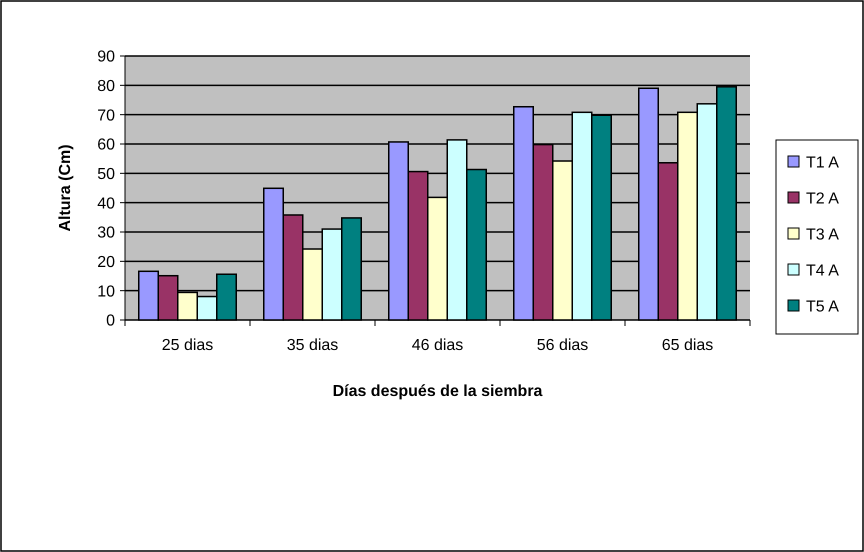 The width and height of the screenshot is (864, 552). What do you see at coordinates (65, 188) in the screenshot?
I see `y-axis-title: Altura (Cm)` at bounding box center [65, 188].